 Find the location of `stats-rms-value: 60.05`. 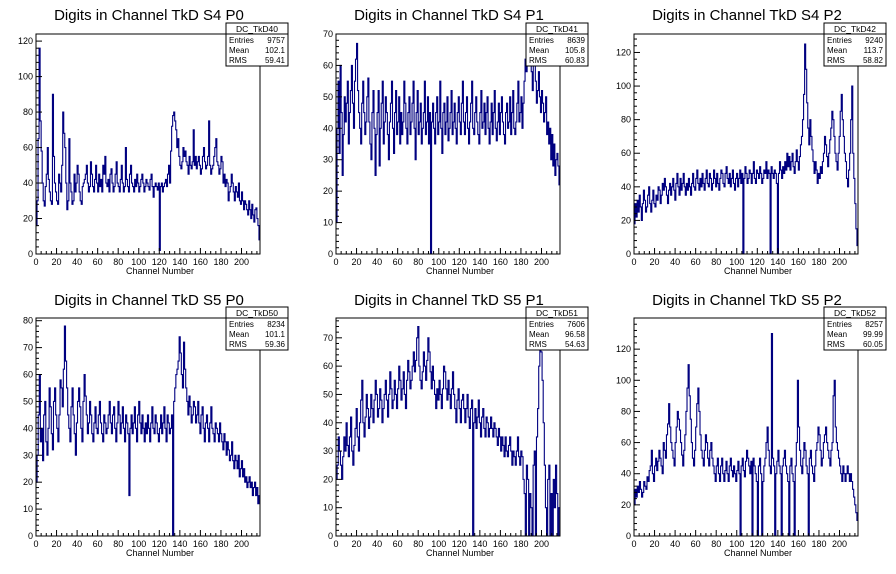

stats-rms-value: 60.05 is located at coordinates (873, 344).